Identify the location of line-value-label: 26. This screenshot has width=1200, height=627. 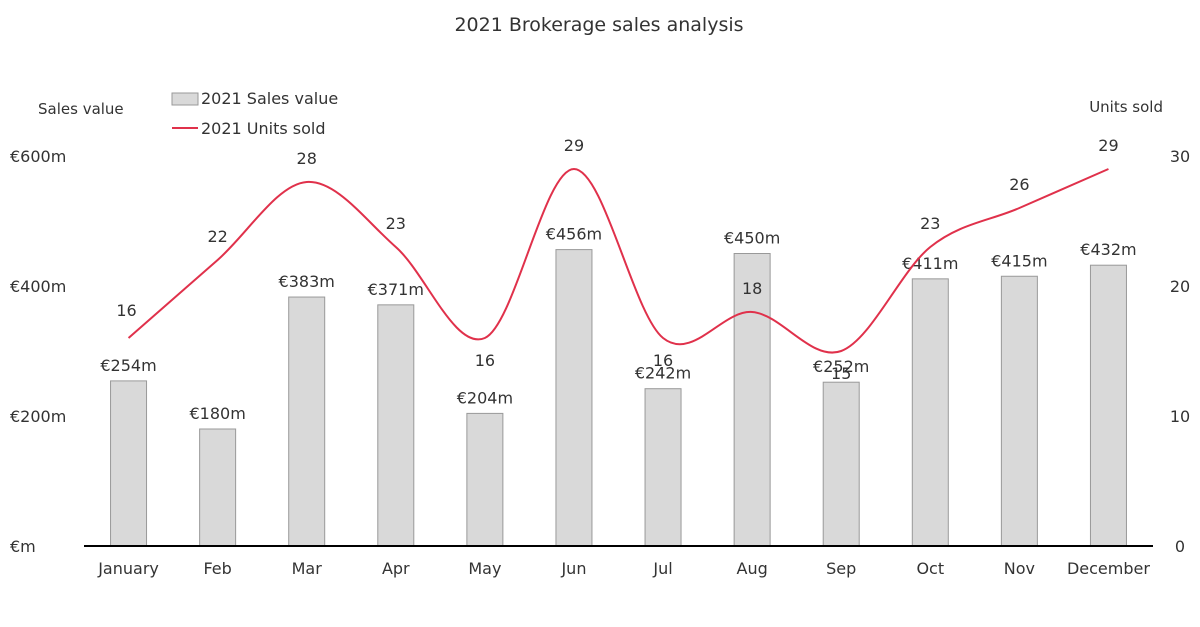
(1019, 184).